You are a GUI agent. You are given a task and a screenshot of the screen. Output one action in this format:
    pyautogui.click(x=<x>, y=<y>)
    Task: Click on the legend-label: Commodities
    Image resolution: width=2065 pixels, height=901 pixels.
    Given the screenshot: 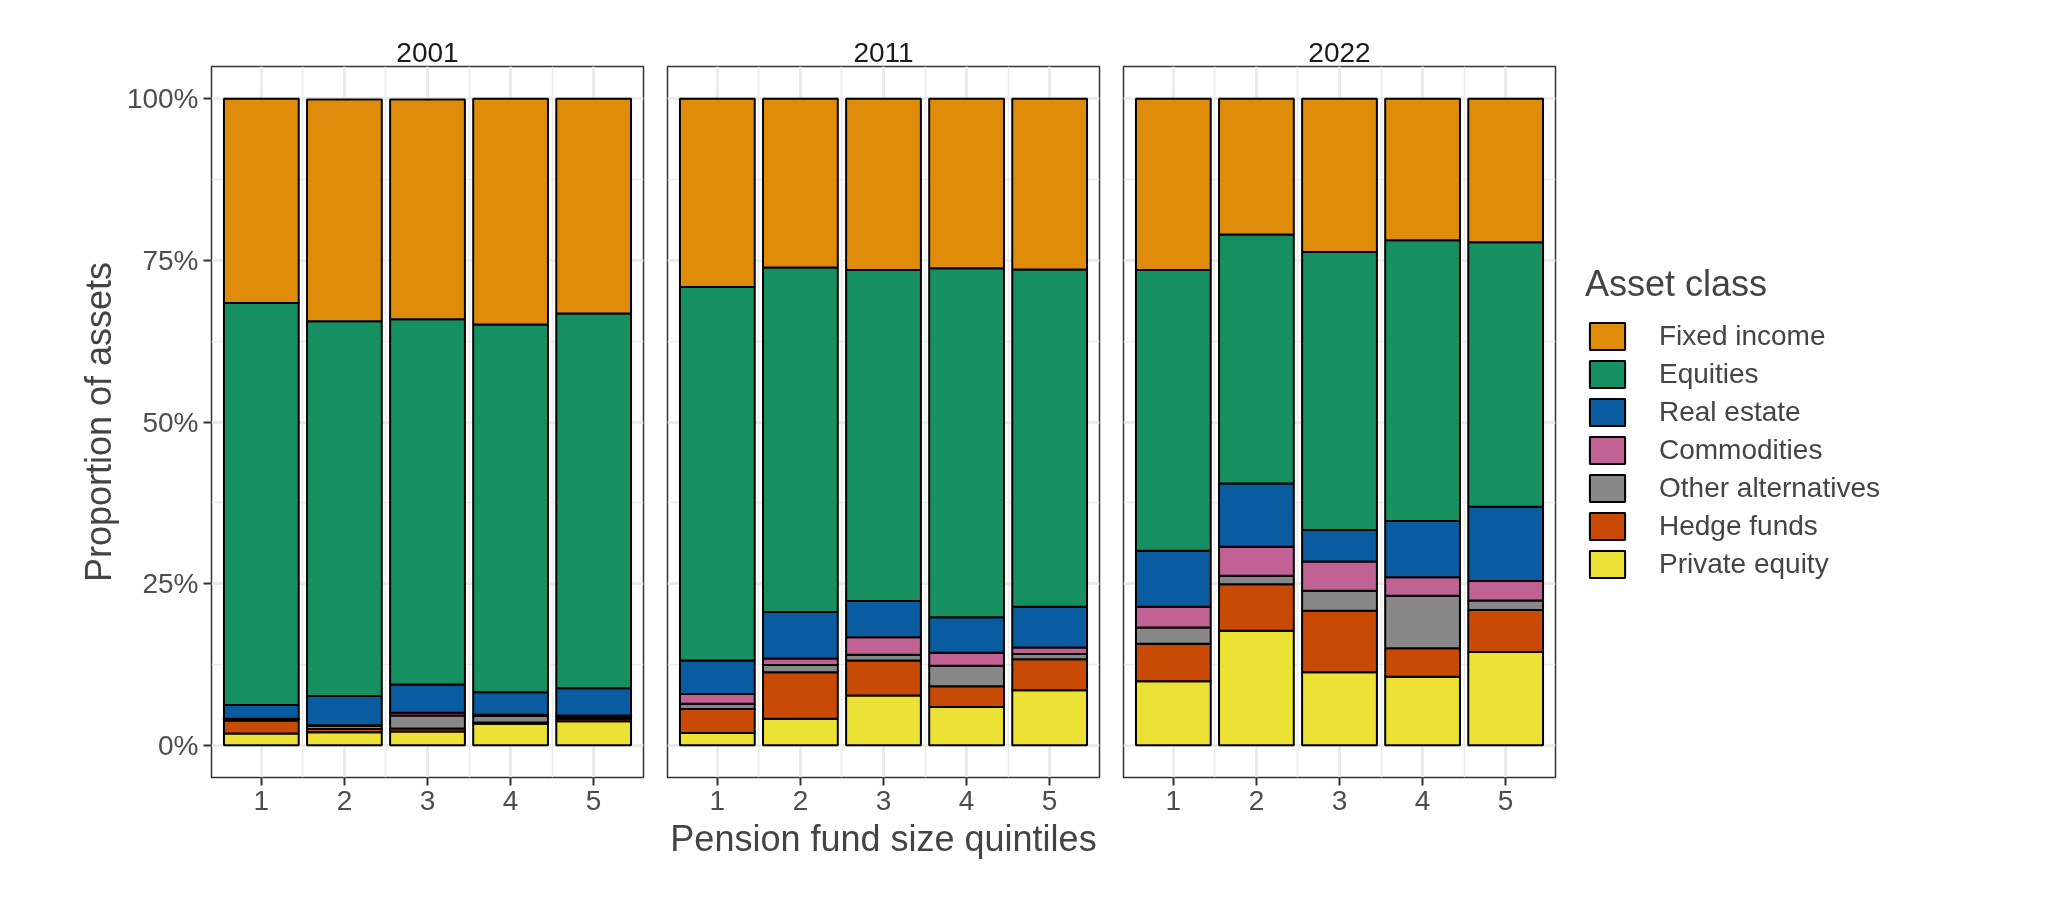 What is the action you would take?
    pyautogui.click(x=1741, y=449)
    